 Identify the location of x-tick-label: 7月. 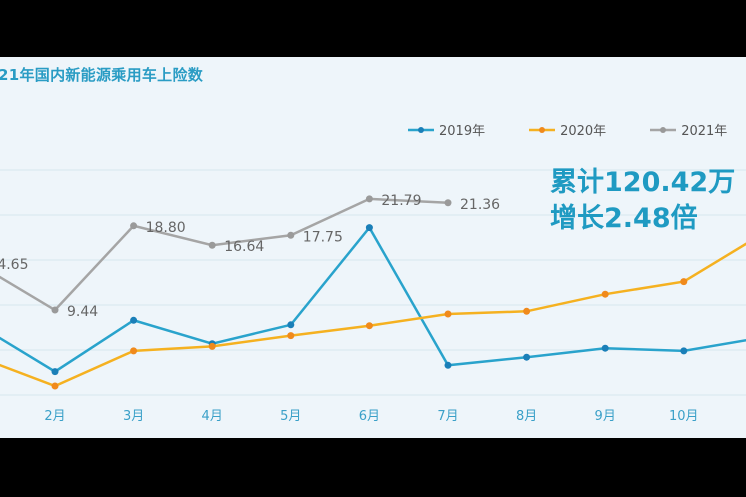
(447, 416).